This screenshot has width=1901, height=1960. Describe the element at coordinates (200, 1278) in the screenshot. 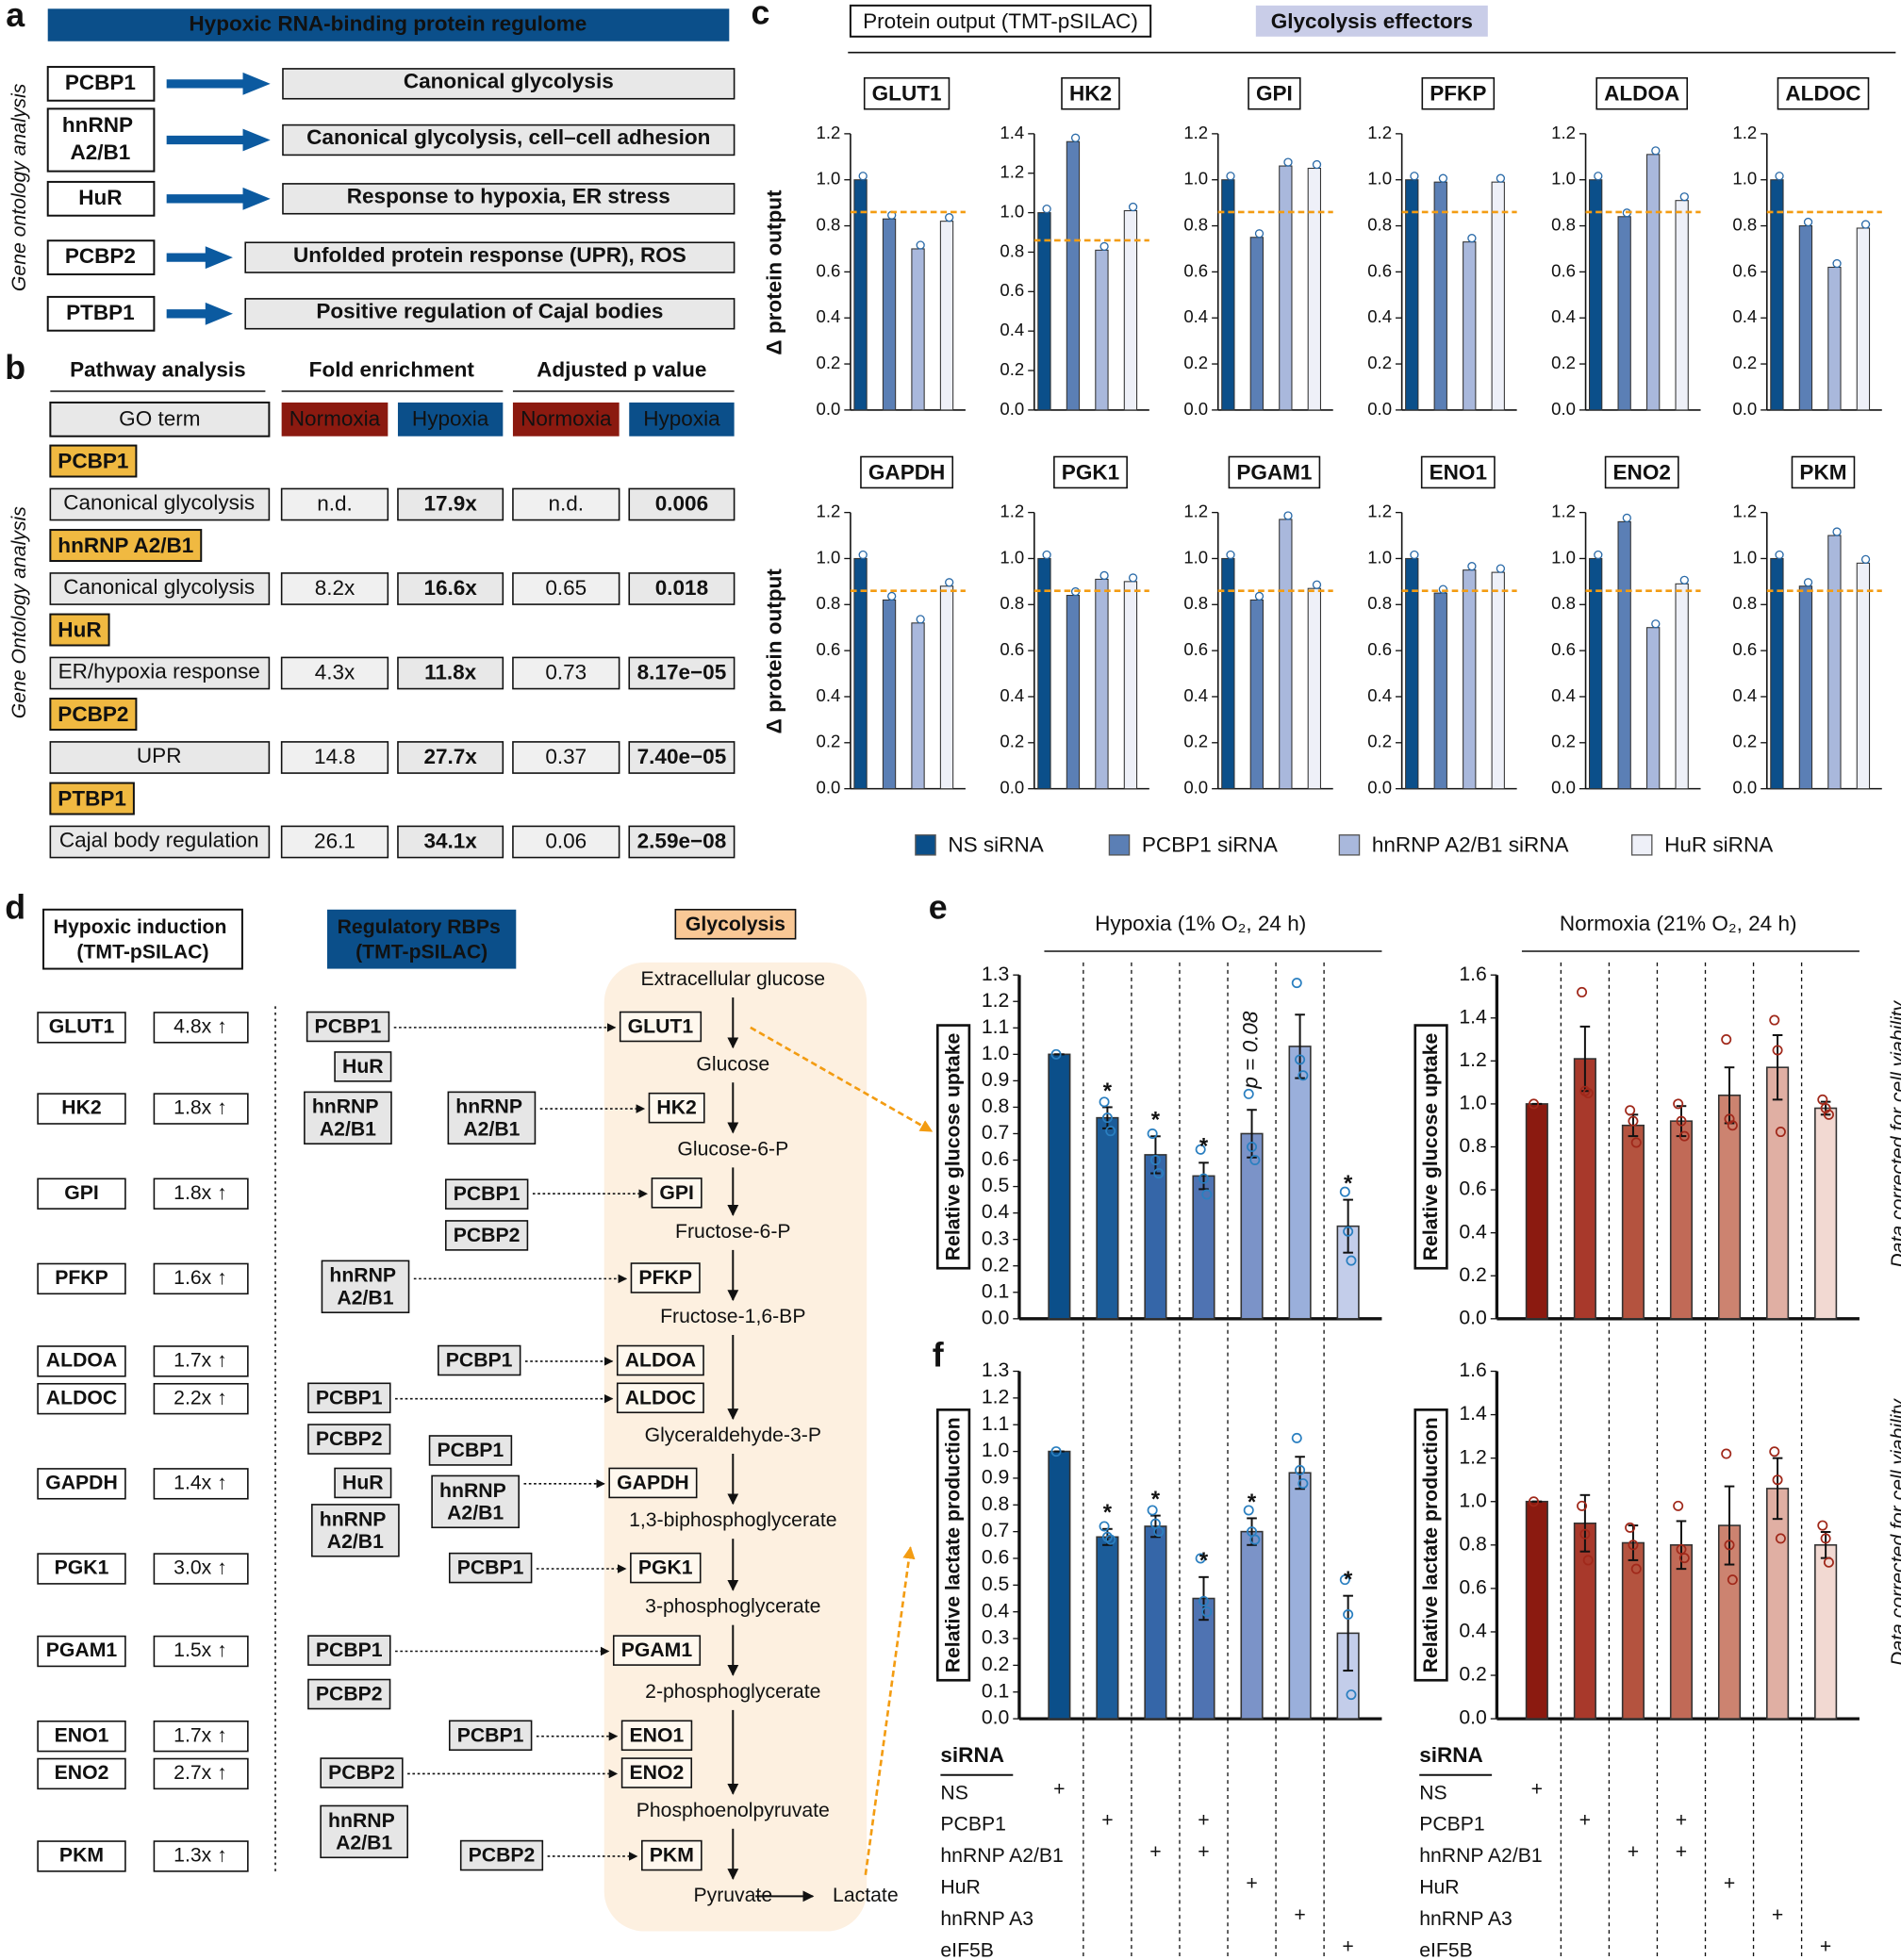

I see `fold-change: 1.6x ↑` at that location.